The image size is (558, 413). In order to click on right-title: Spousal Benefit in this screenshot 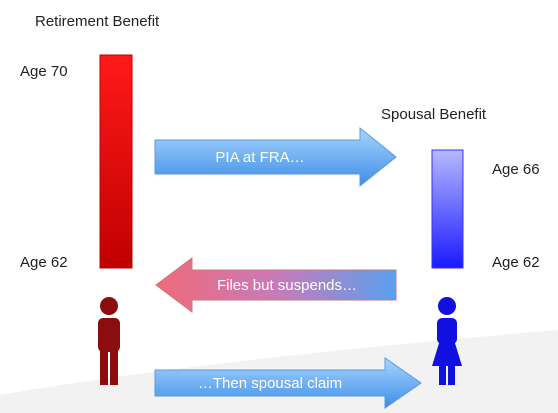, I will do `click(434, 114)`.